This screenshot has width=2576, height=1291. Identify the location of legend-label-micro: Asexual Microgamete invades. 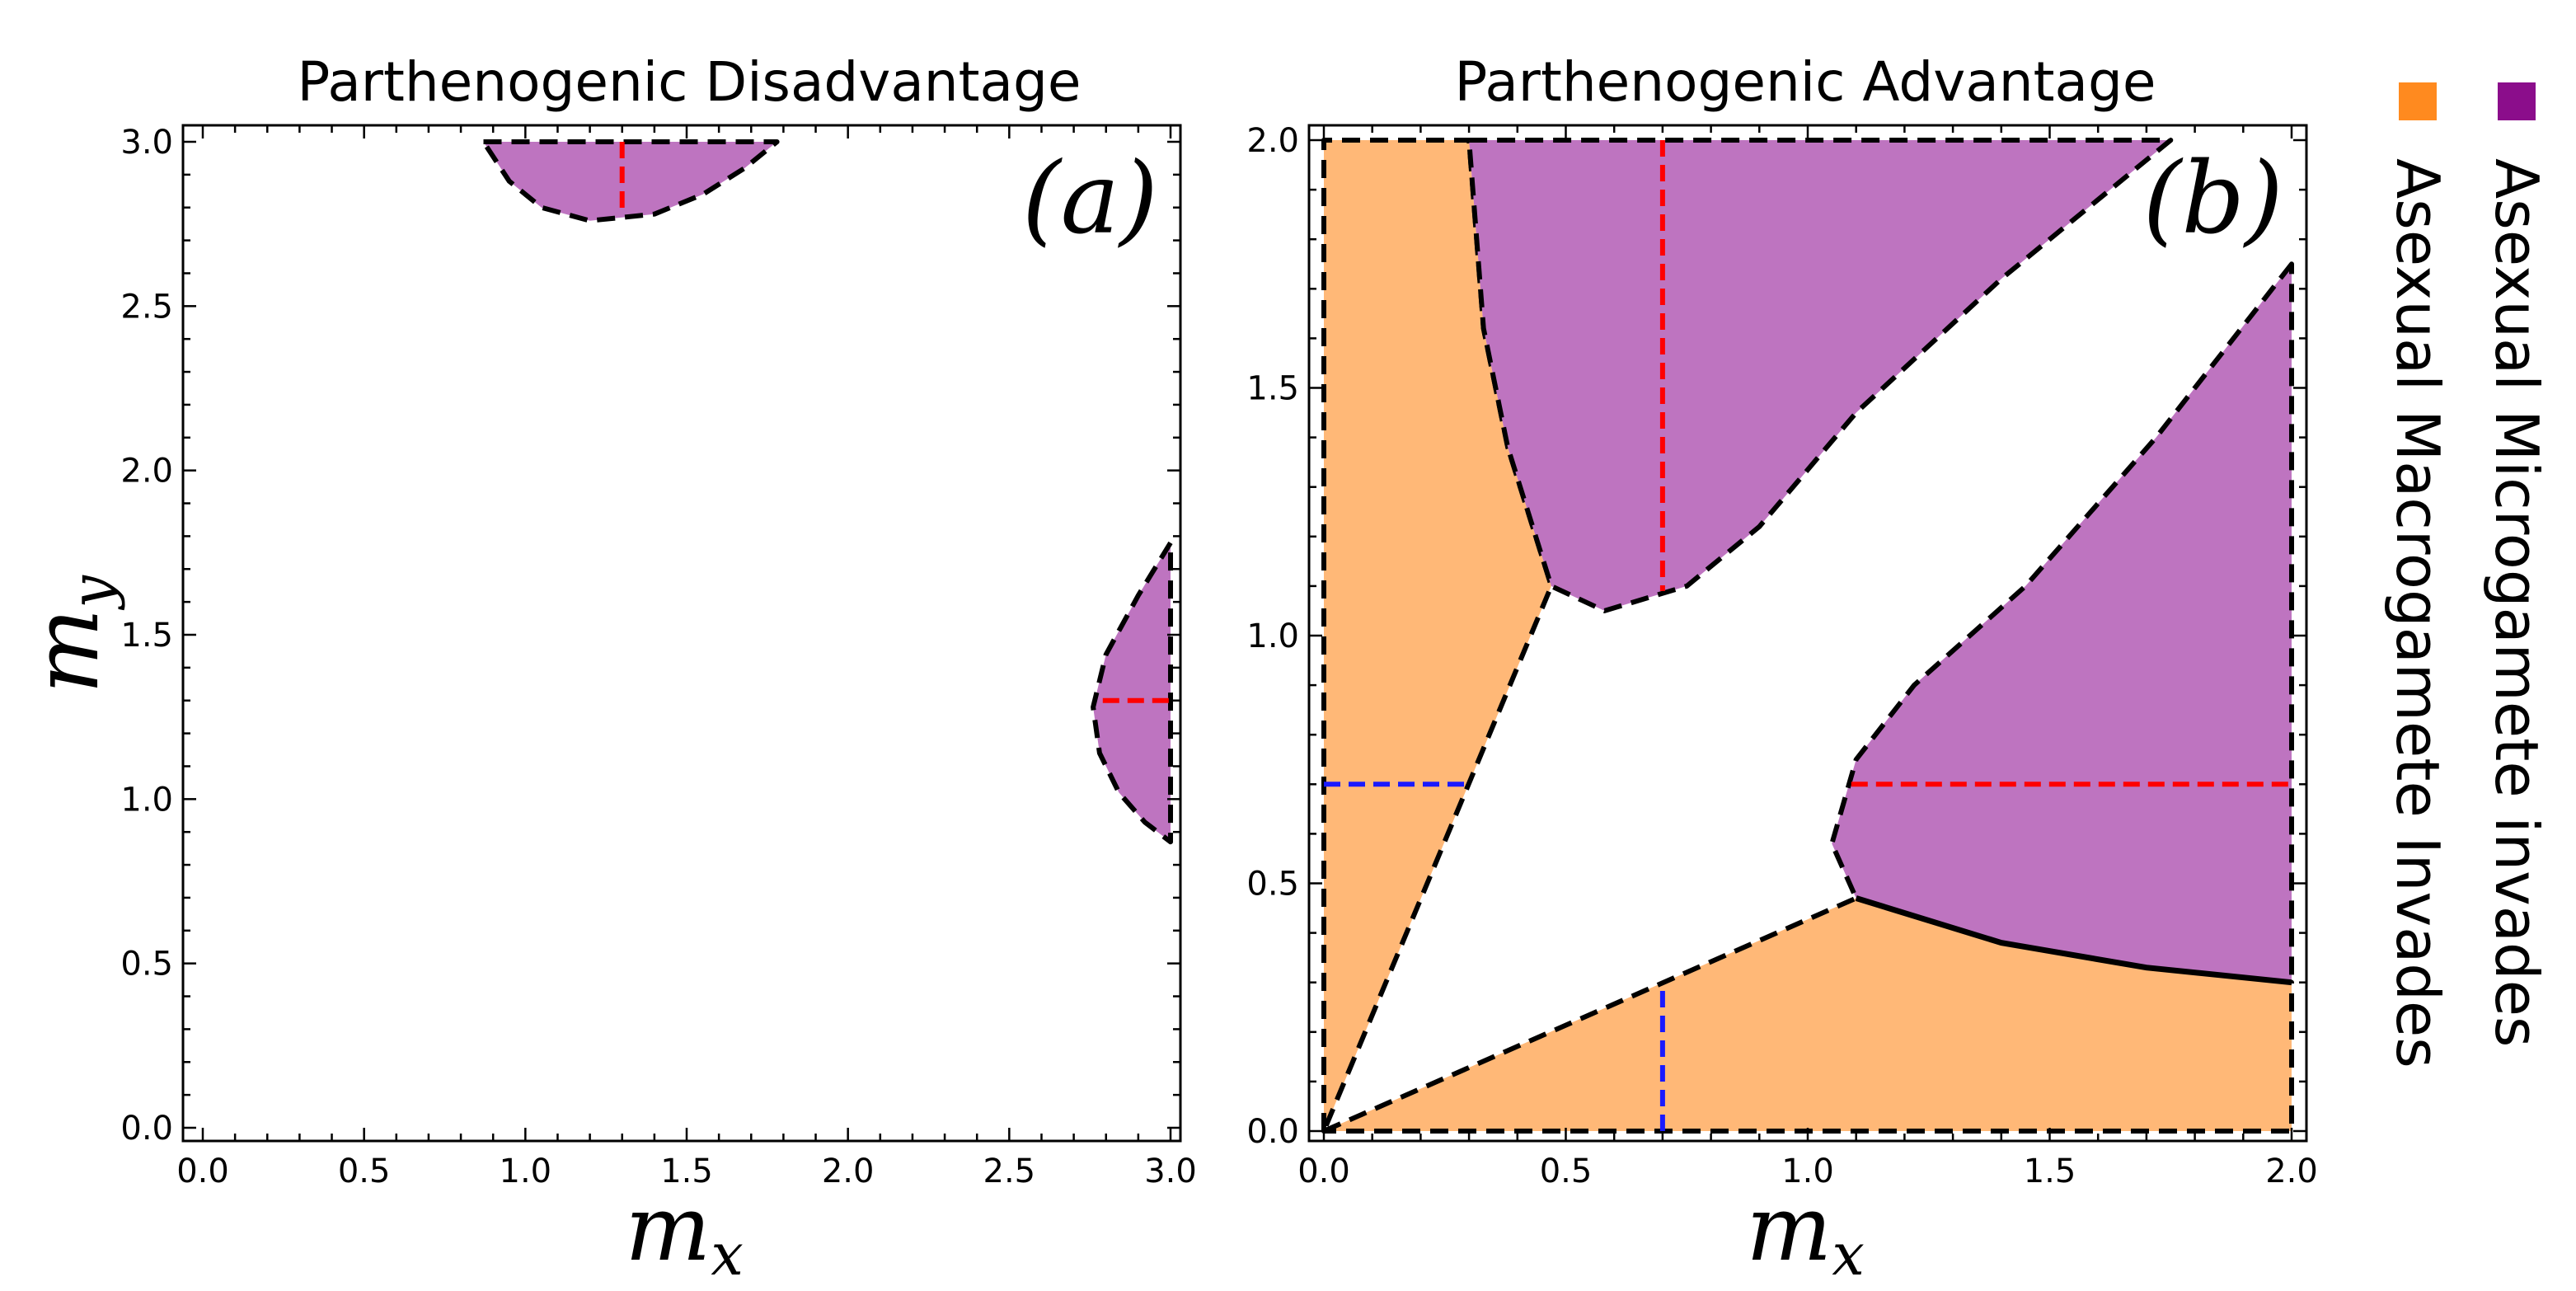
(2517, 602).